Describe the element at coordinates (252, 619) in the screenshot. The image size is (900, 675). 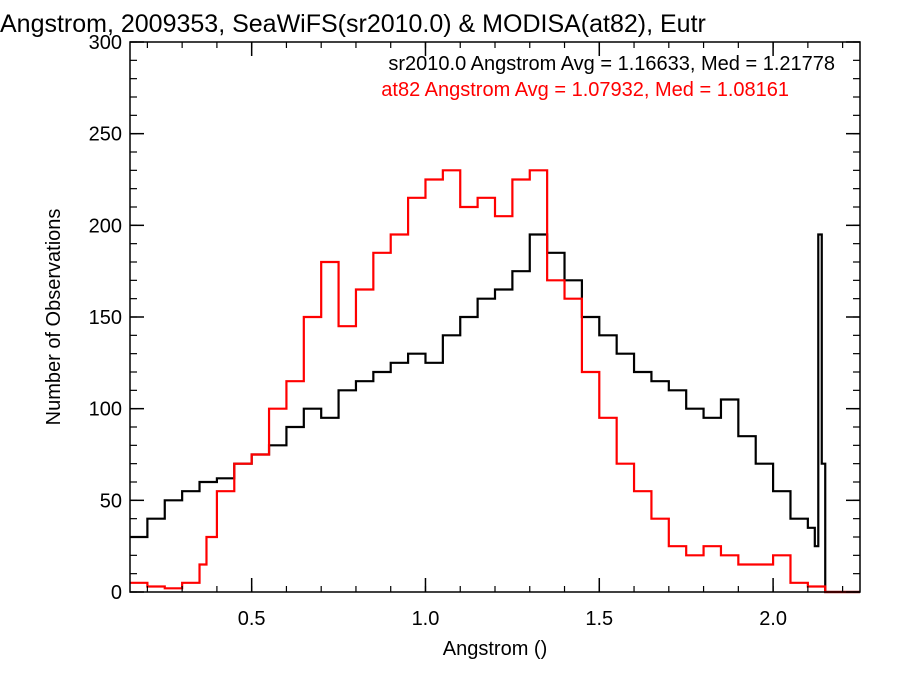
I see `x-tick-label: 0.5` at that location.